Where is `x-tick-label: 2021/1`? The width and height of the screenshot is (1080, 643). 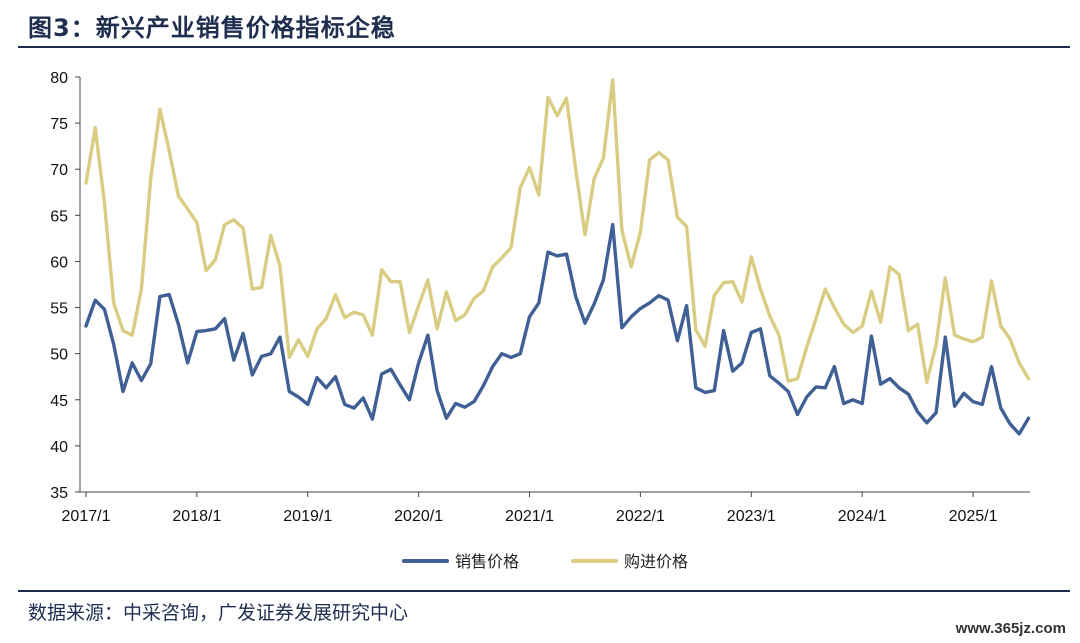 x-tick-label: 2021/1 is located at coordinates (529, 516).